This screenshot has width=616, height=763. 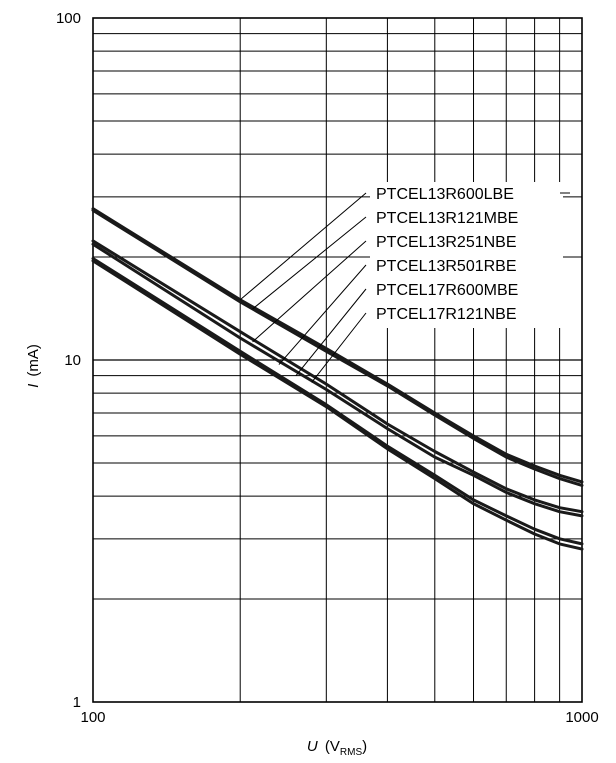 What do you see at coordinates (33, 360) in the screenshot?
I see `y-axis-unit: (mA)` at bounding box center [33, 360].